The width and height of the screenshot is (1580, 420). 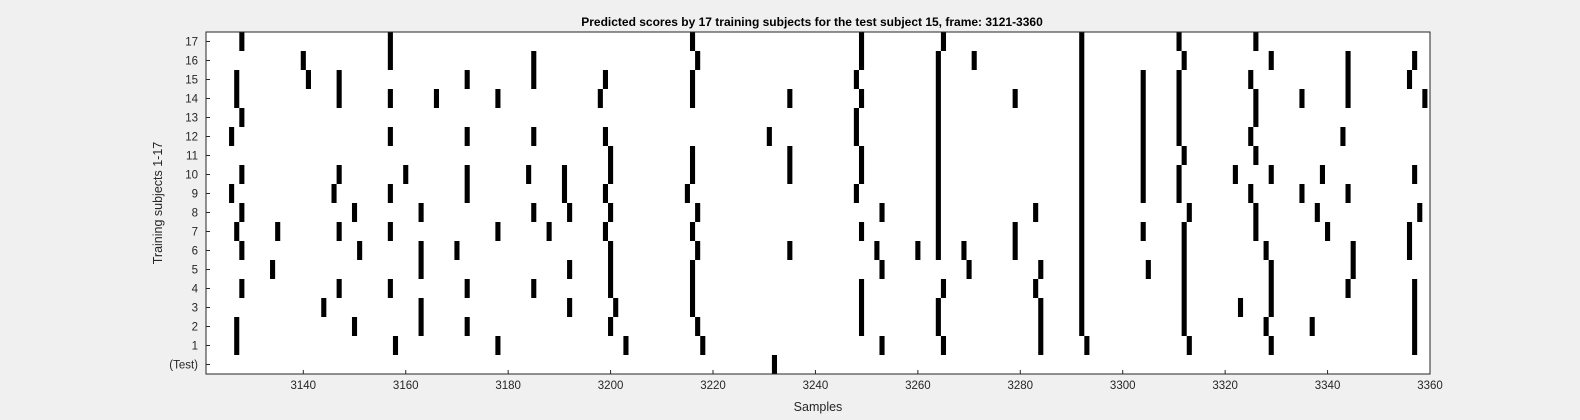 I want to click on x-tick-label: 3360, so click(x=1430, y=386).